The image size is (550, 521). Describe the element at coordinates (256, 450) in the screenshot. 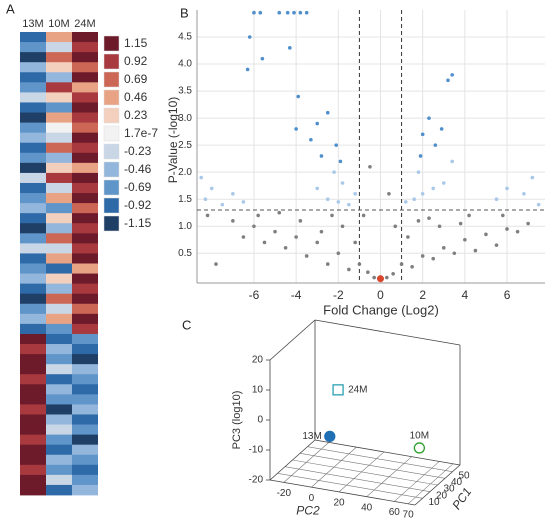

I see `z-tick-label: -10` at that location.